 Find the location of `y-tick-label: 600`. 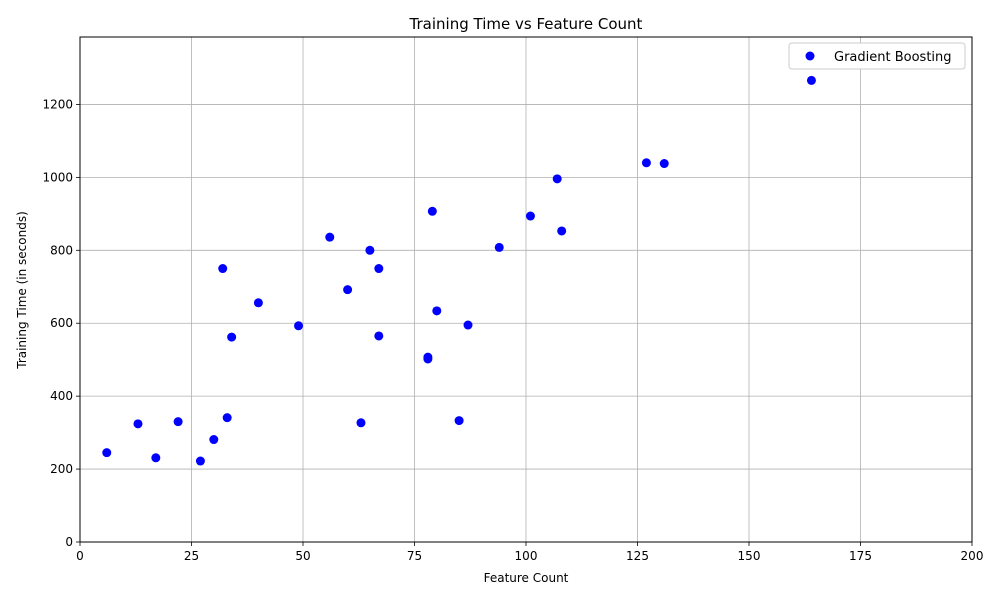

y-tick-label: 600 is located at coordinates (61, 323).